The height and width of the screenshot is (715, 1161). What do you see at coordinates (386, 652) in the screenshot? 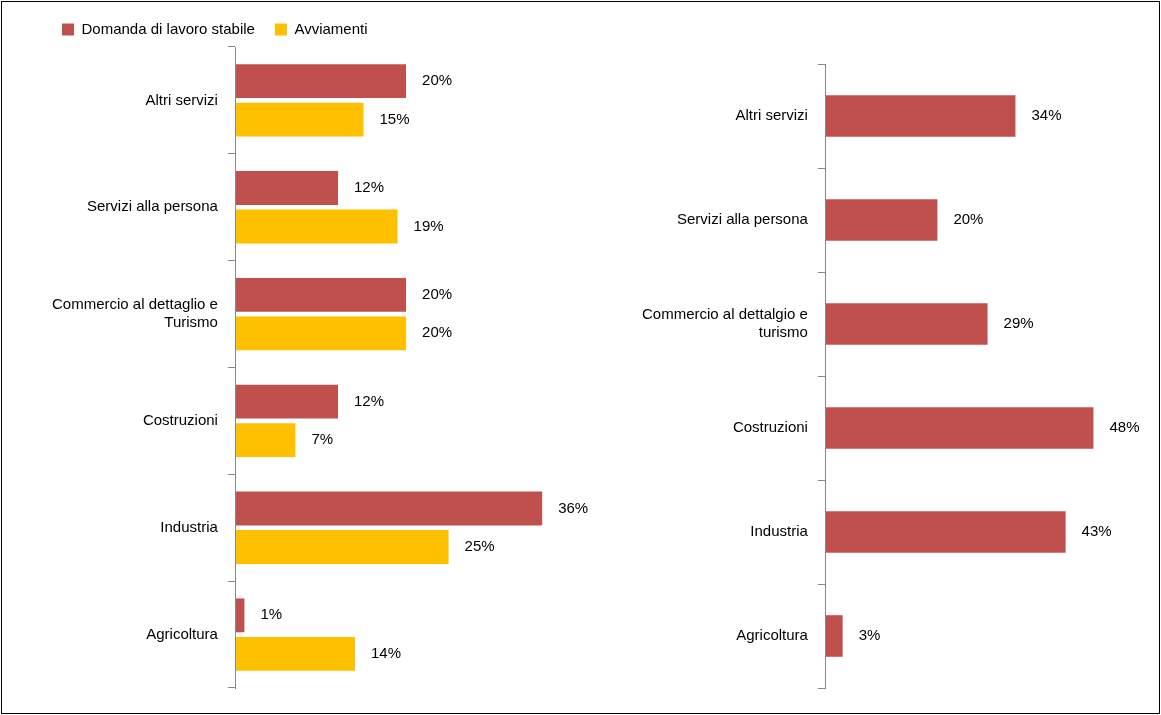
I see `data-label: 14%` at bounding box center [386, 652].